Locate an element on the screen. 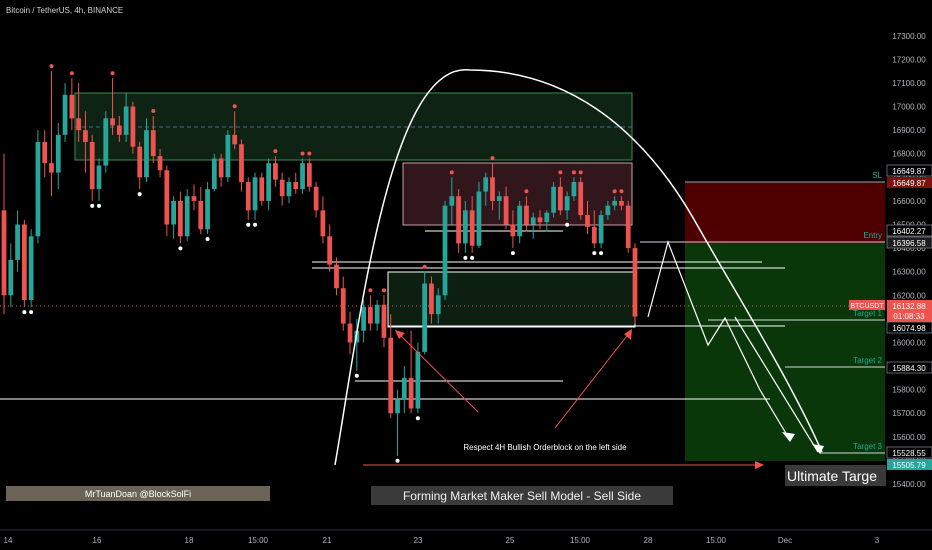 This screenshot has height=550, width=932. x-tick-label: 15:00 is located at coordinates (716, 540).